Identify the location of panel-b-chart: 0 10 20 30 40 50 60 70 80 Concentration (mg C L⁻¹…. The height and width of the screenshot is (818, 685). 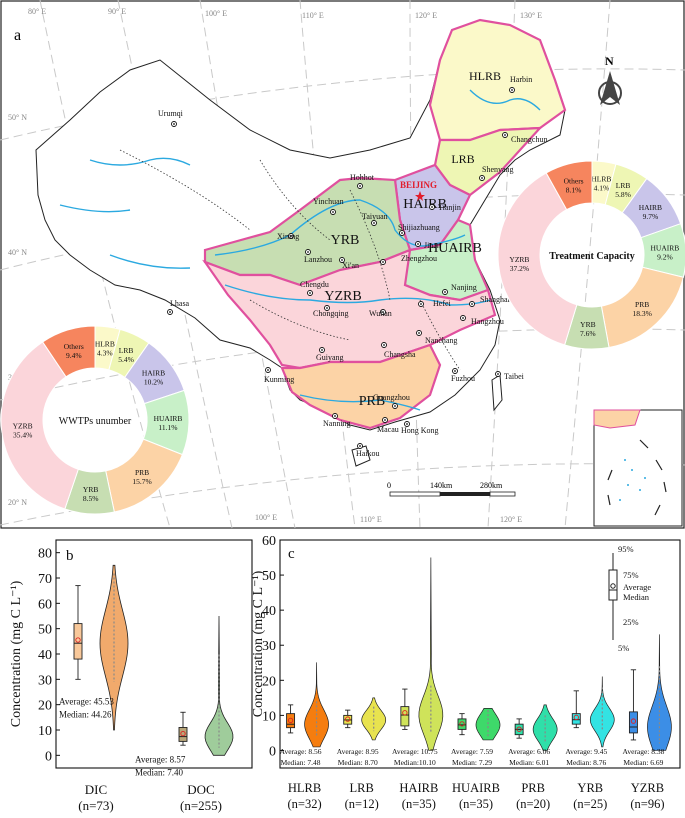
(131, 676).